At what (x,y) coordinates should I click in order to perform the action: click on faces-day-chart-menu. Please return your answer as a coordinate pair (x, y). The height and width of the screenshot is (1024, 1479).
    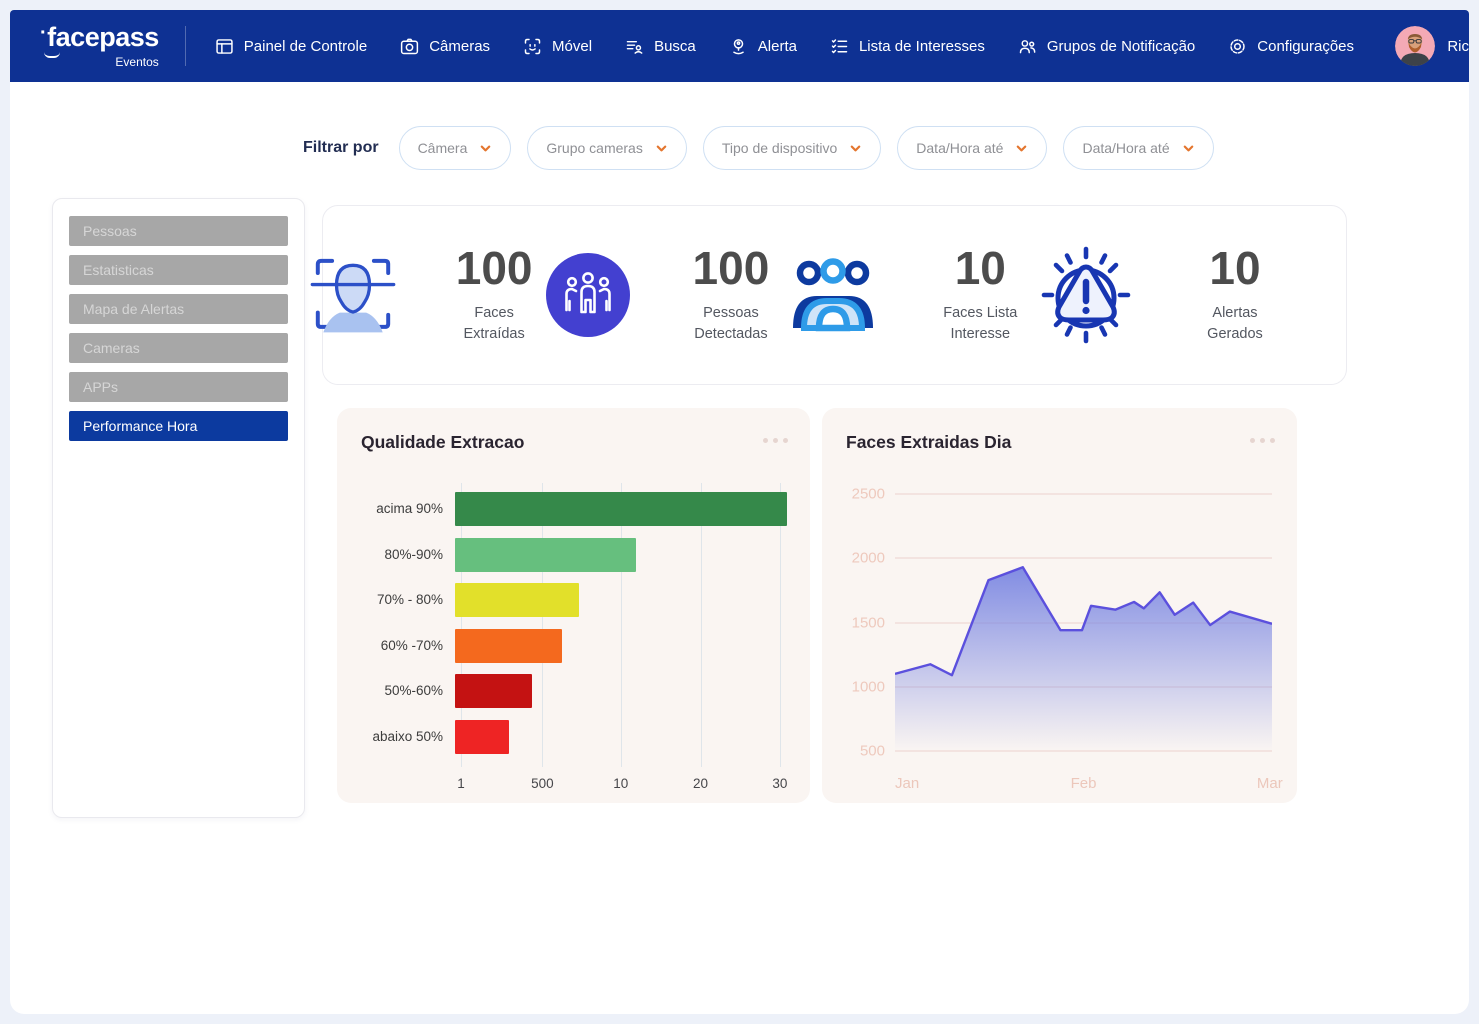
    Looking at the image, I should click on (1262, 440).